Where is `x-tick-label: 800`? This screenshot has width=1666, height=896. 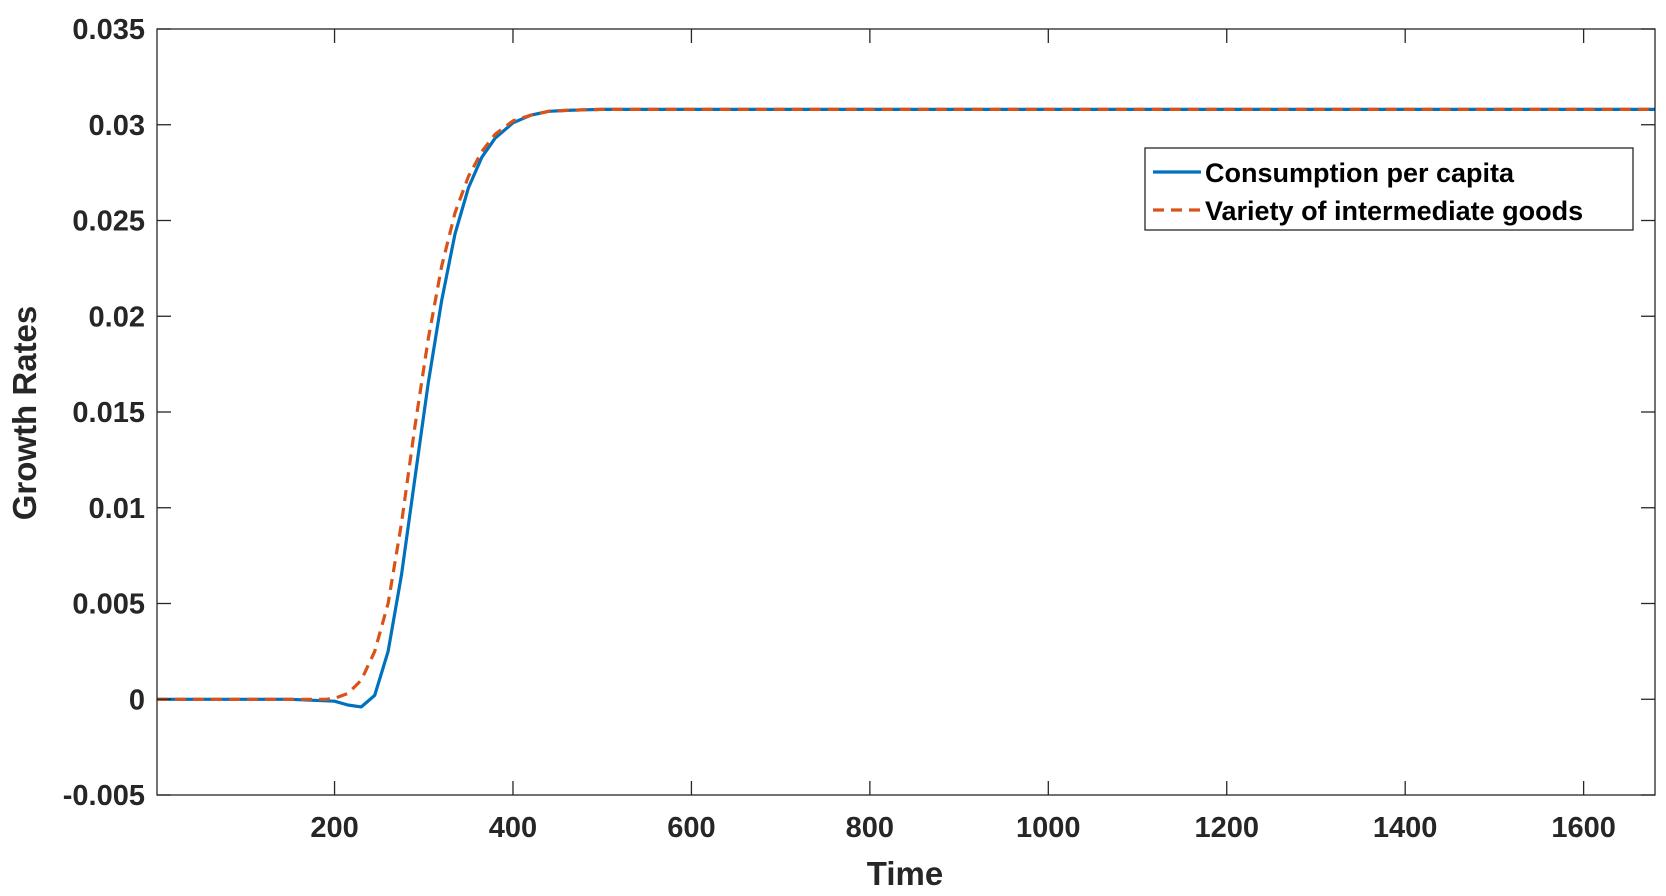 x-tick-label: 800 is located at coordinates (870, 828).